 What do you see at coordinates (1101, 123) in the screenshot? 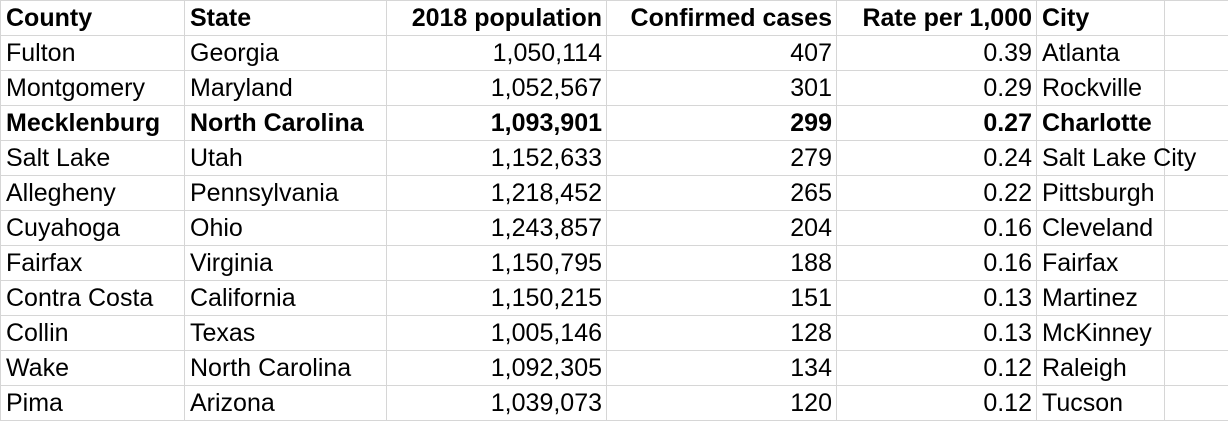
I see `cell-city: Charlotte` at bounding box center [1101, 123].